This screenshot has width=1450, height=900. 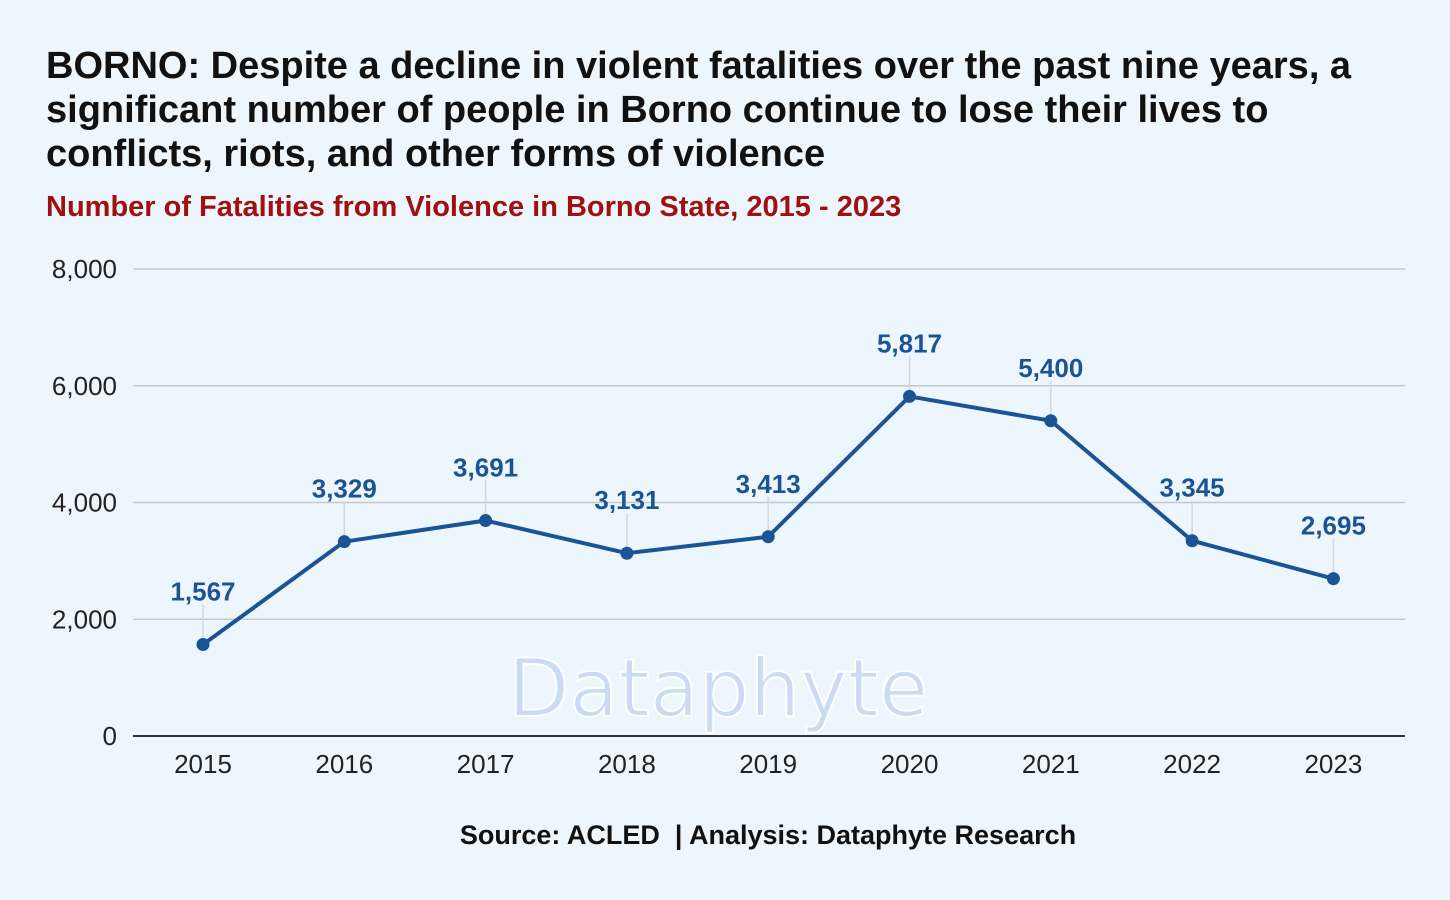 What do you see at coordinates (1192, 488) in the screenshot?
I see `data-label: 3,345` at bounding box center [1192, 488].